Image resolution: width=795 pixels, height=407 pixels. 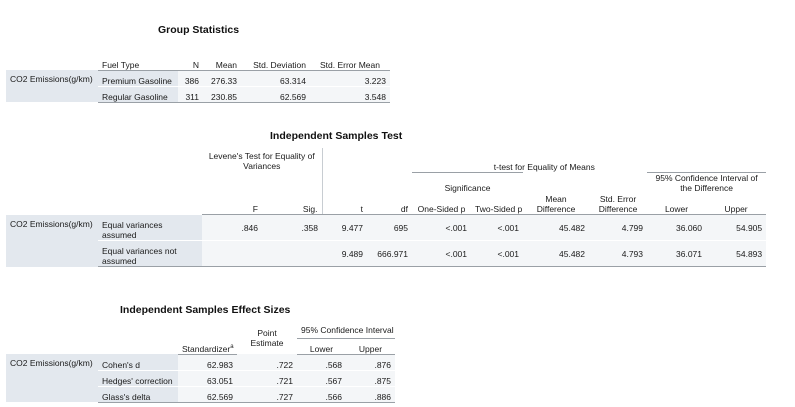 I want to click on effect-sizes-title: Independent Samples Effect Sizes, so click(x=205, y=310).